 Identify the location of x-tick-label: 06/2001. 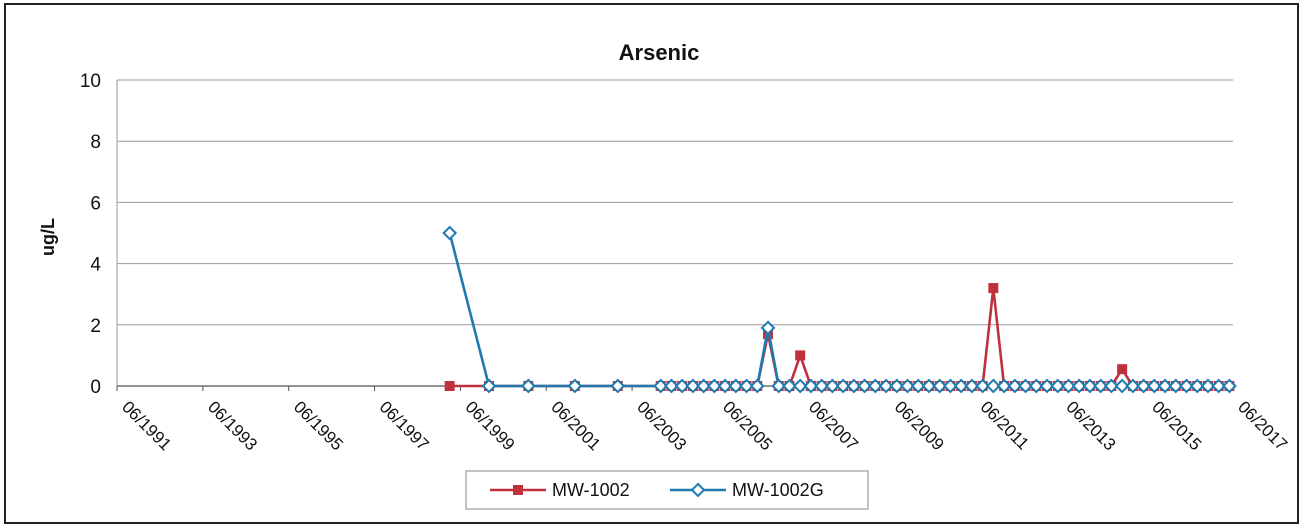
(575, 425).